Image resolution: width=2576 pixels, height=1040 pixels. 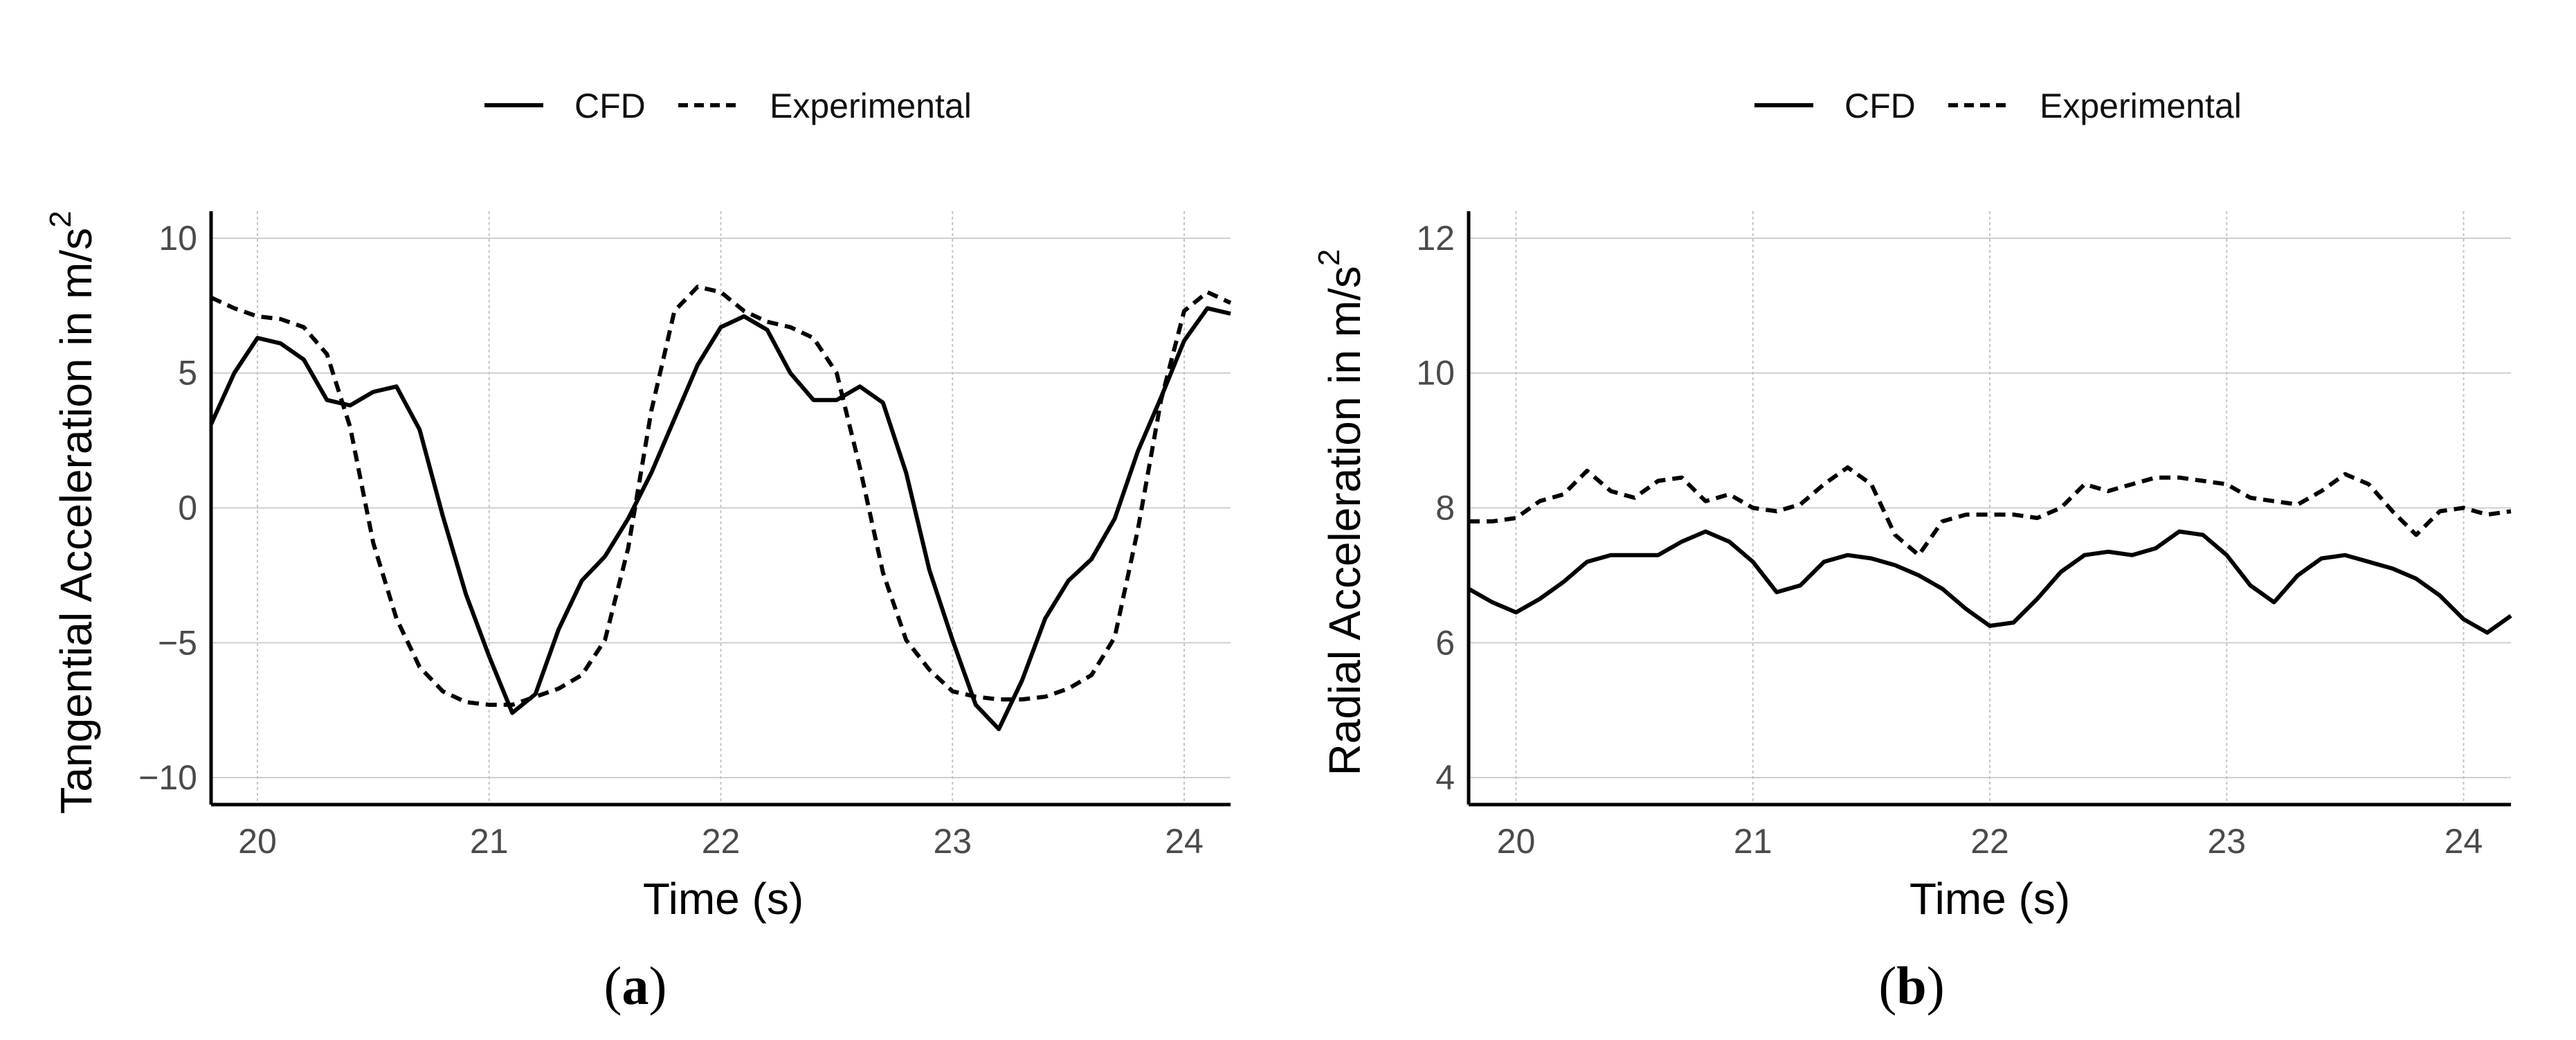 I want to click on y-tick-label: −5, so click(x=177, y=642).